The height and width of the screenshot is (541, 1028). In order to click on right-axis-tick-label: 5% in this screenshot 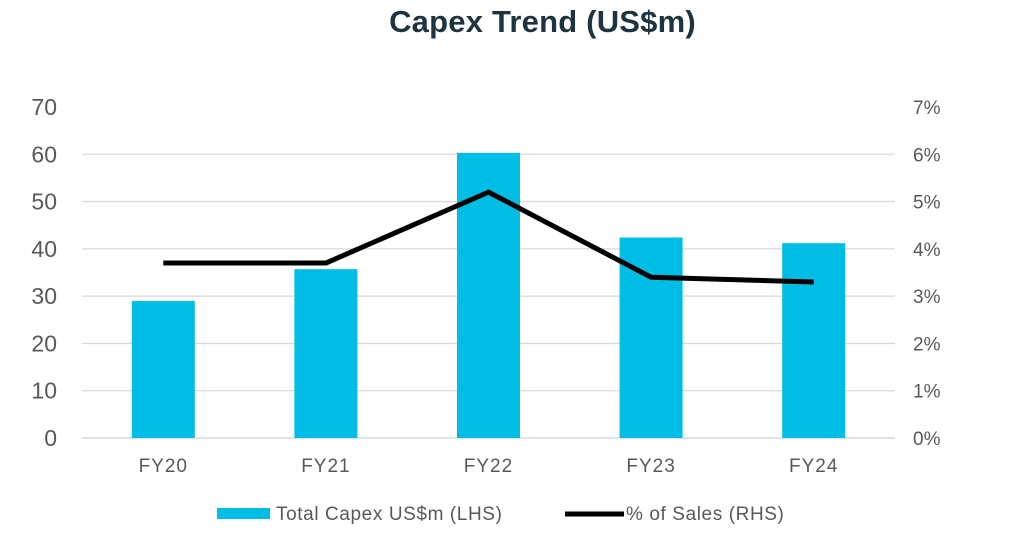, I will do `click(927, 203)`.